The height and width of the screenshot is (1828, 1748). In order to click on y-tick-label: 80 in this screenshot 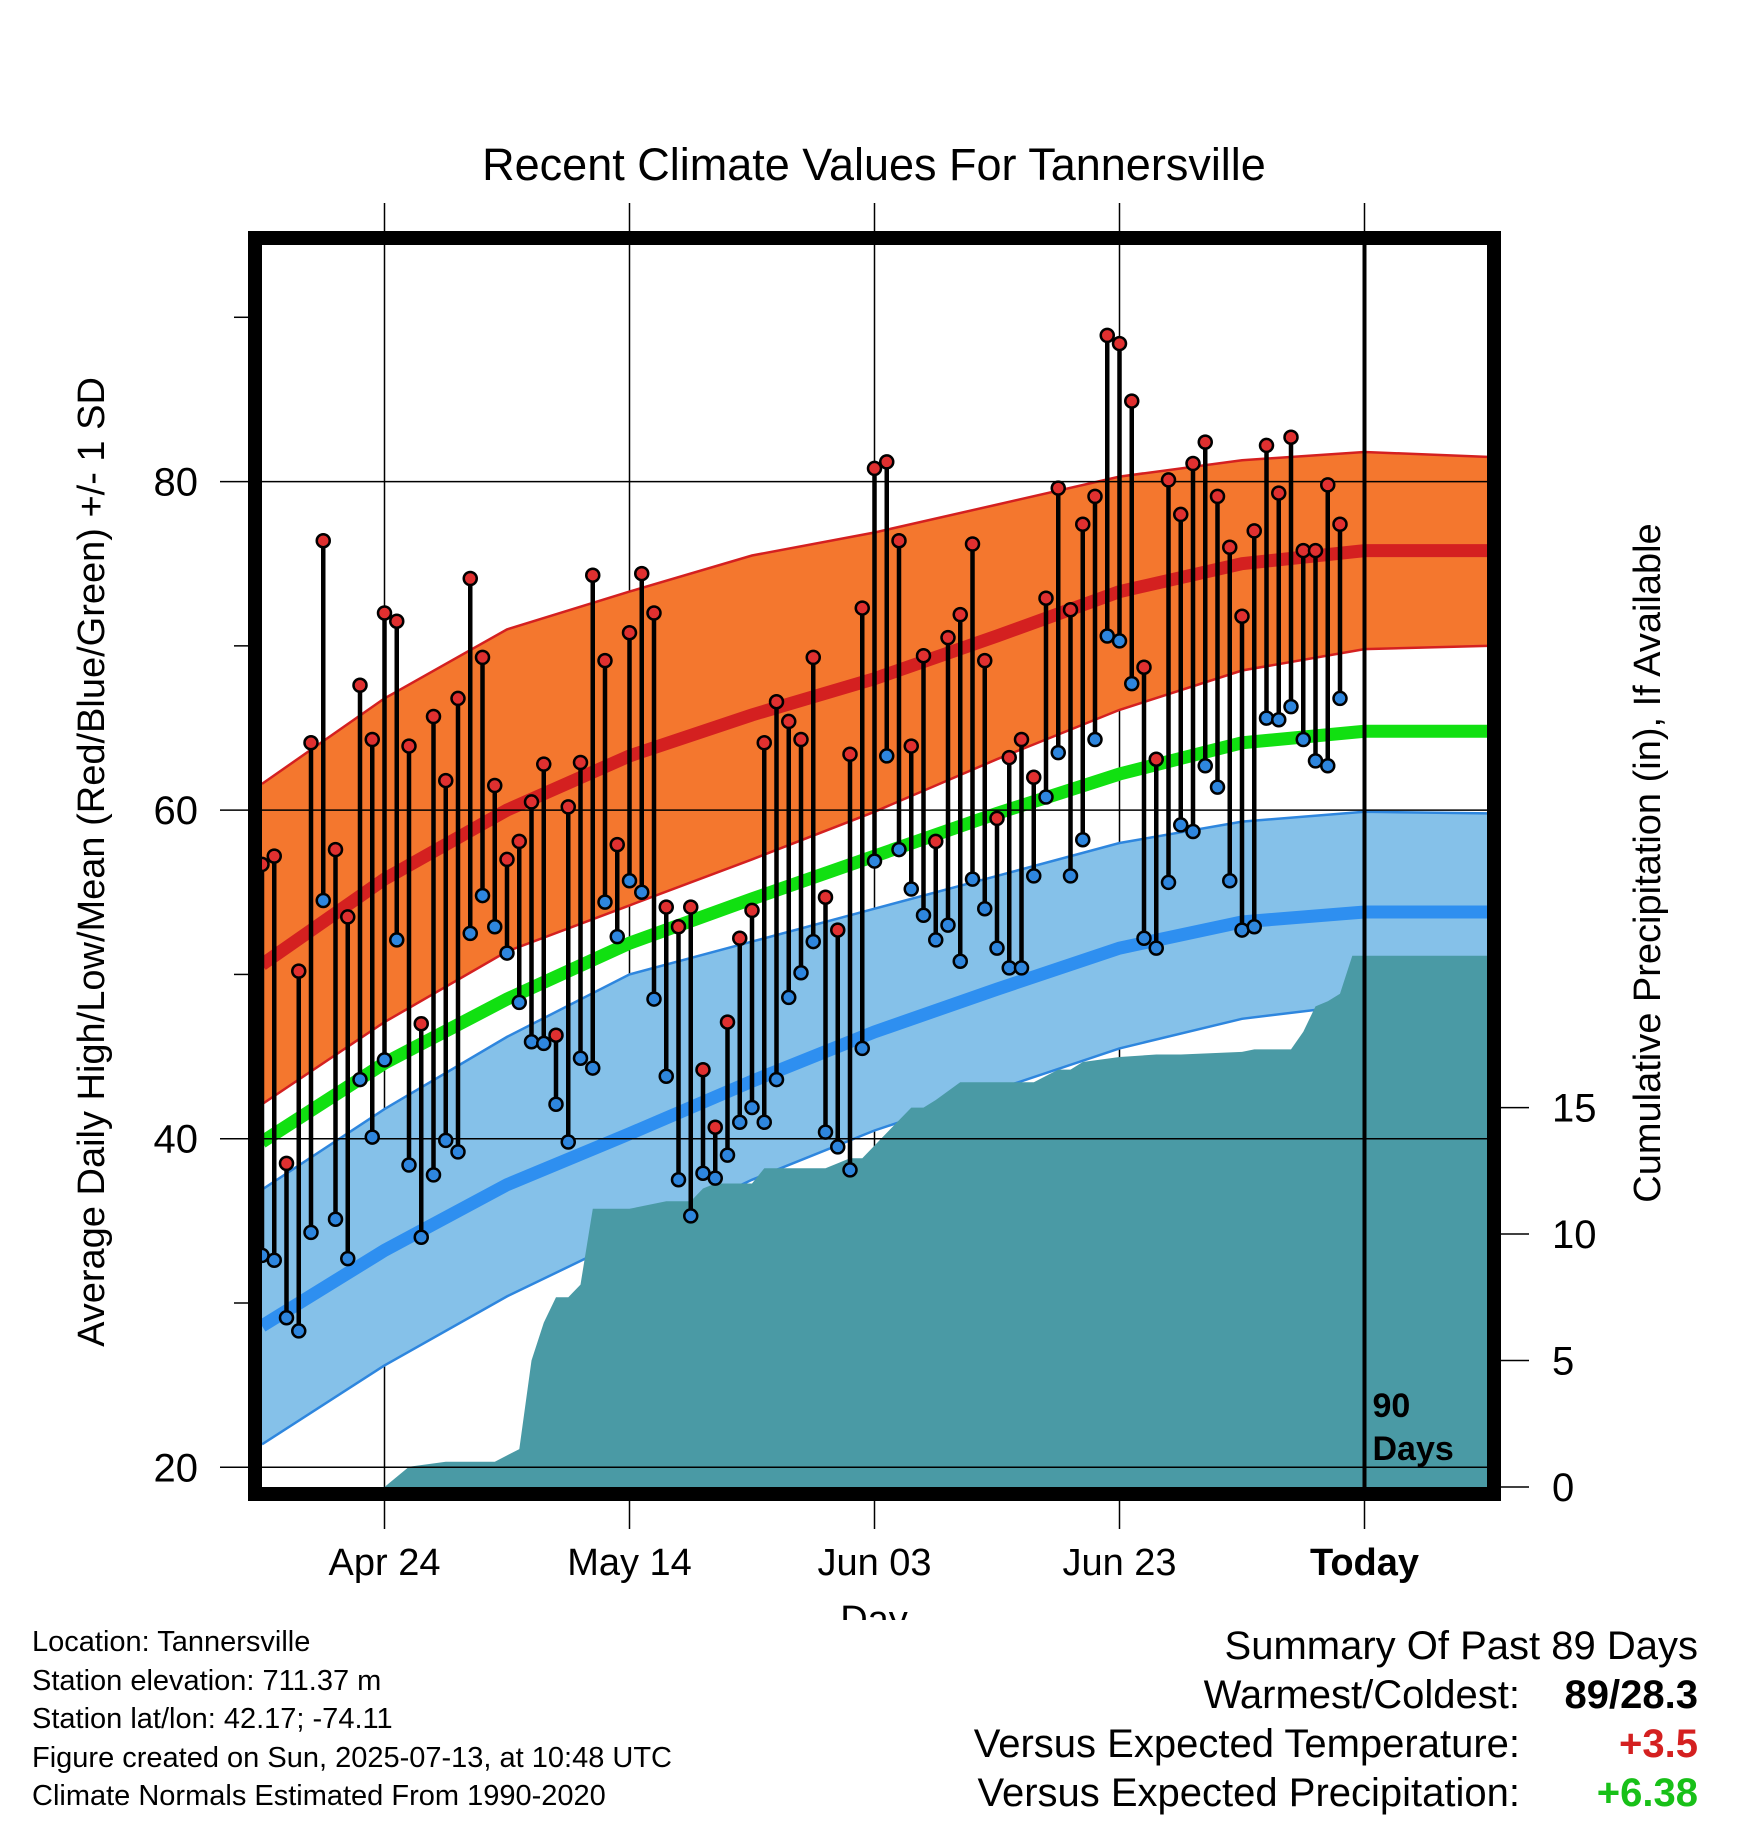, I will do `click(176, 483)`.